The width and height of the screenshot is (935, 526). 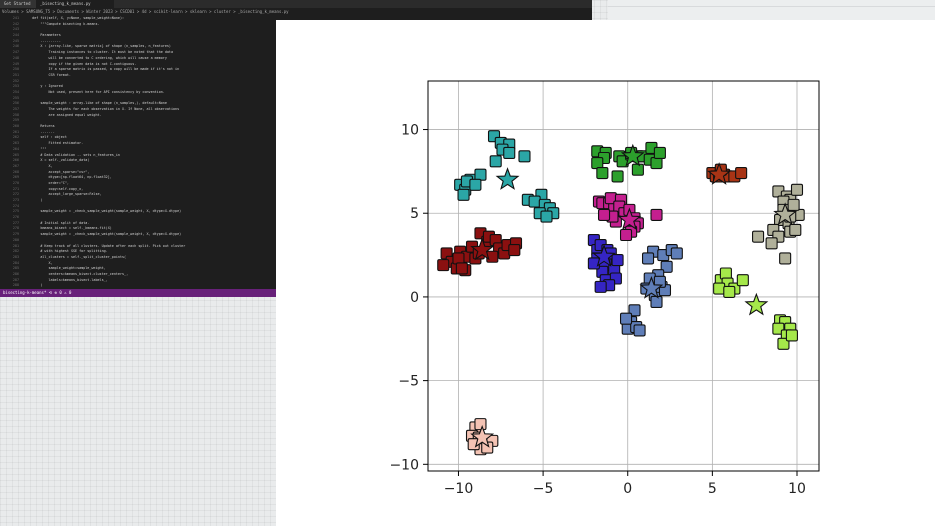 What do you see at coordinates (15, 143) in the screenshot?
I see `line-number: 263` at bounding box center [15, 143].